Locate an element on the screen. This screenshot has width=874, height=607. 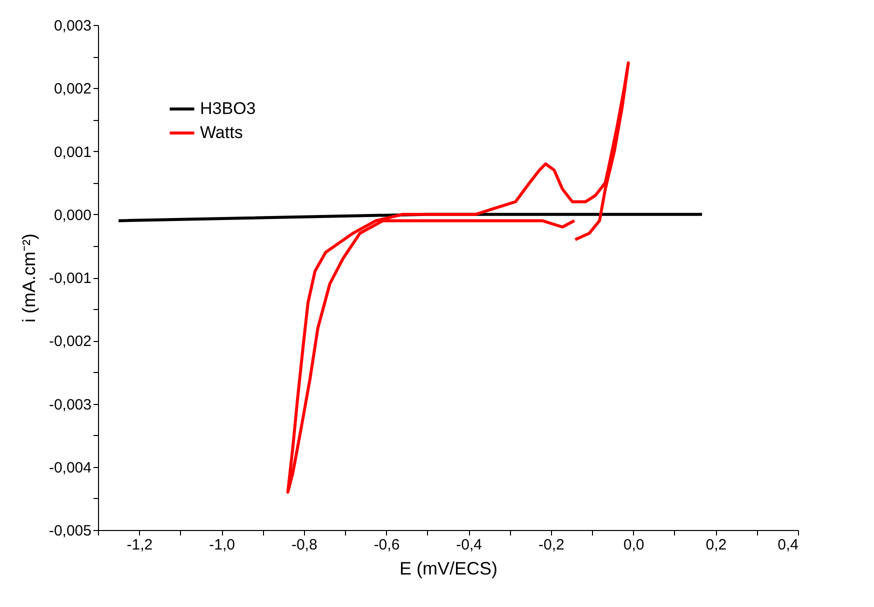
x-tick-label: -1,0 is located at coordinates (222, 545).